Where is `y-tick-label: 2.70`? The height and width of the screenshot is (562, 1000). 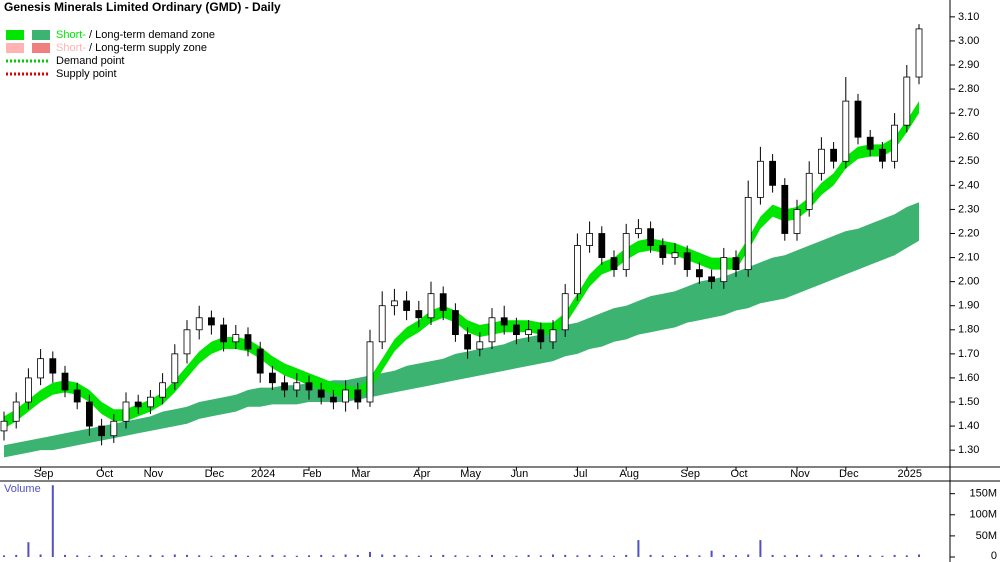 y-tick-label: 2.70 is located at coordinates (968, 113).